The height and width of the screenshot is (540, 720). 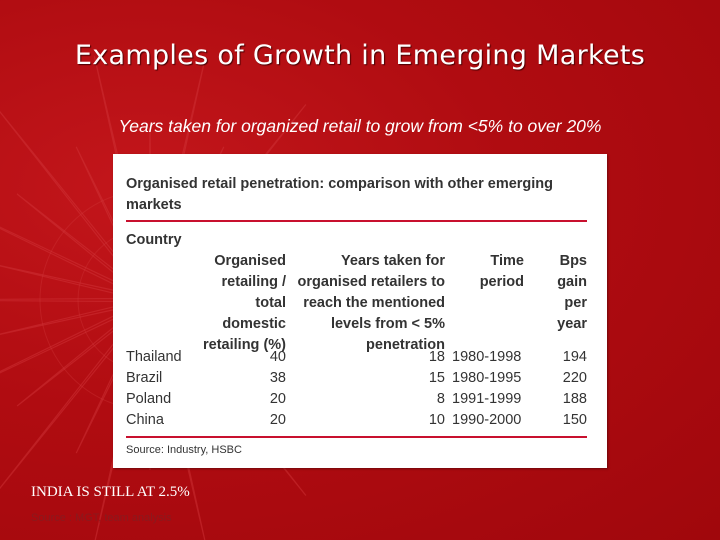 I want to click on cell-bps: 194, so click(x=574, y=357).